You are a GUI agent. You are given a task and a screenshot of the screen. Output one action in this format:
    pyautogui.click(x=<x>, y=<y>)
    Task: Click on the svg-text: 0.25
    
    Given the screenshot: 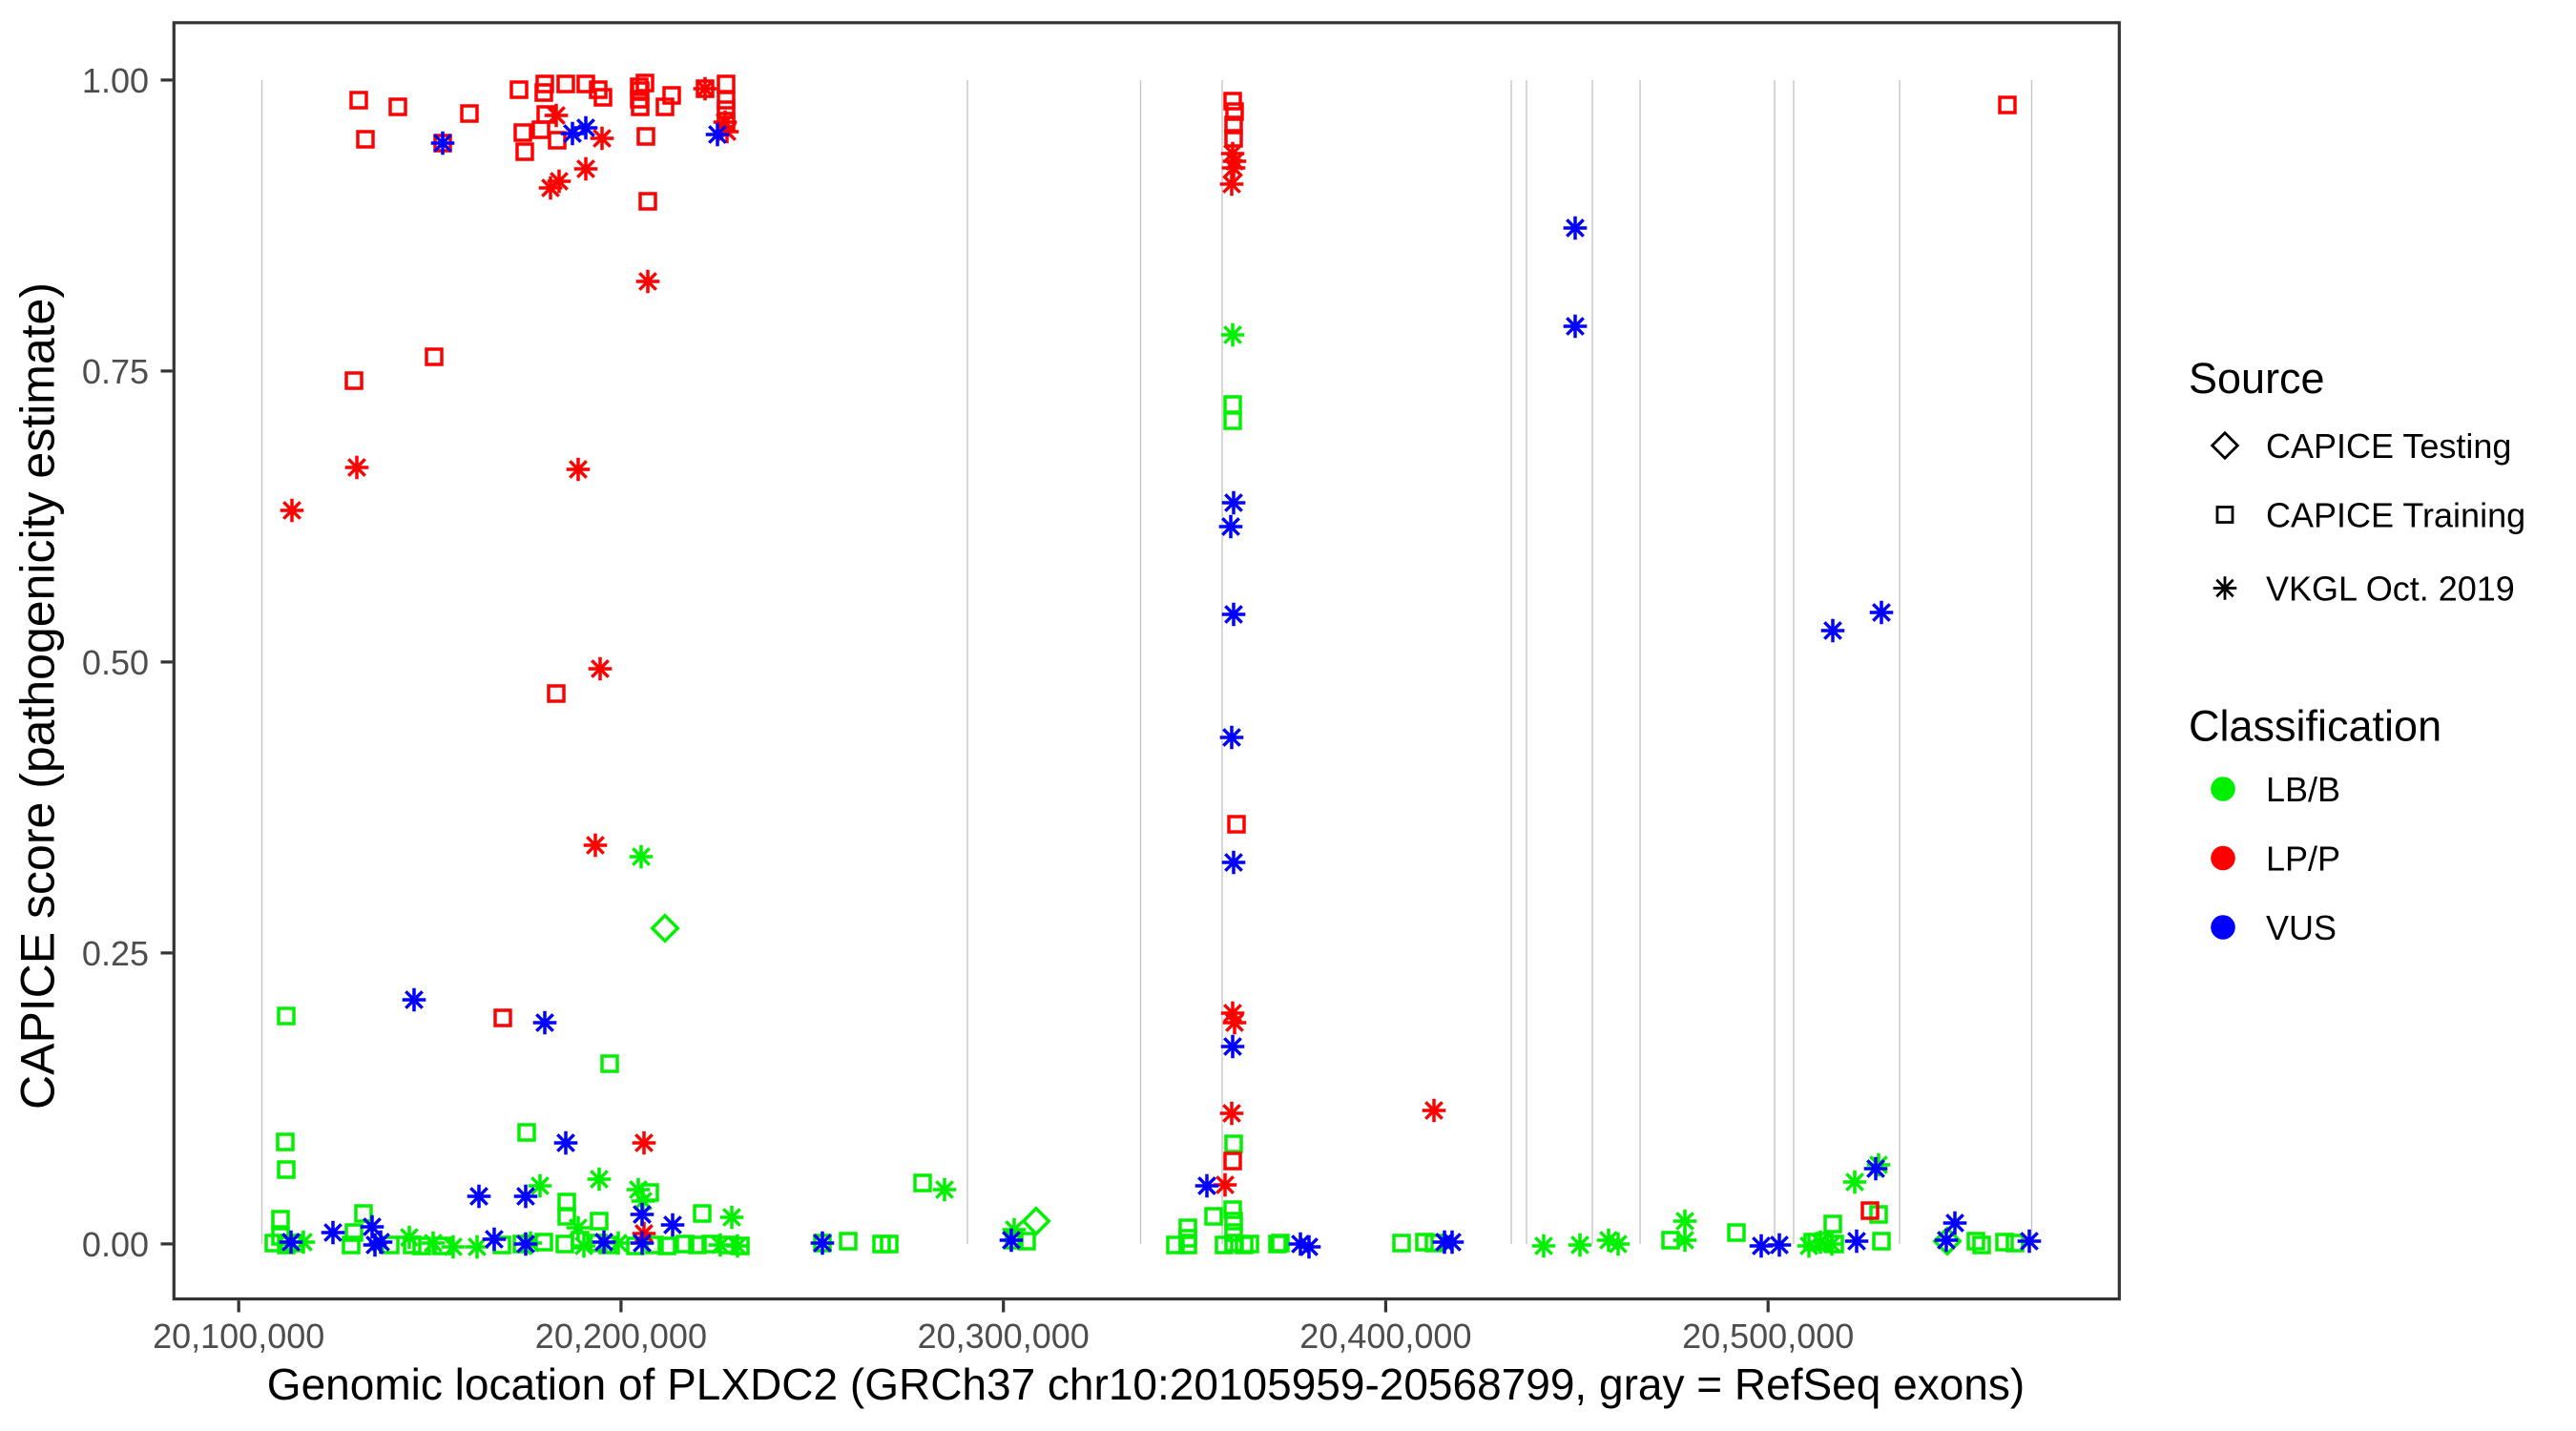 What is the action you would take?
    pyautogui.click(x=115, y=953)
    